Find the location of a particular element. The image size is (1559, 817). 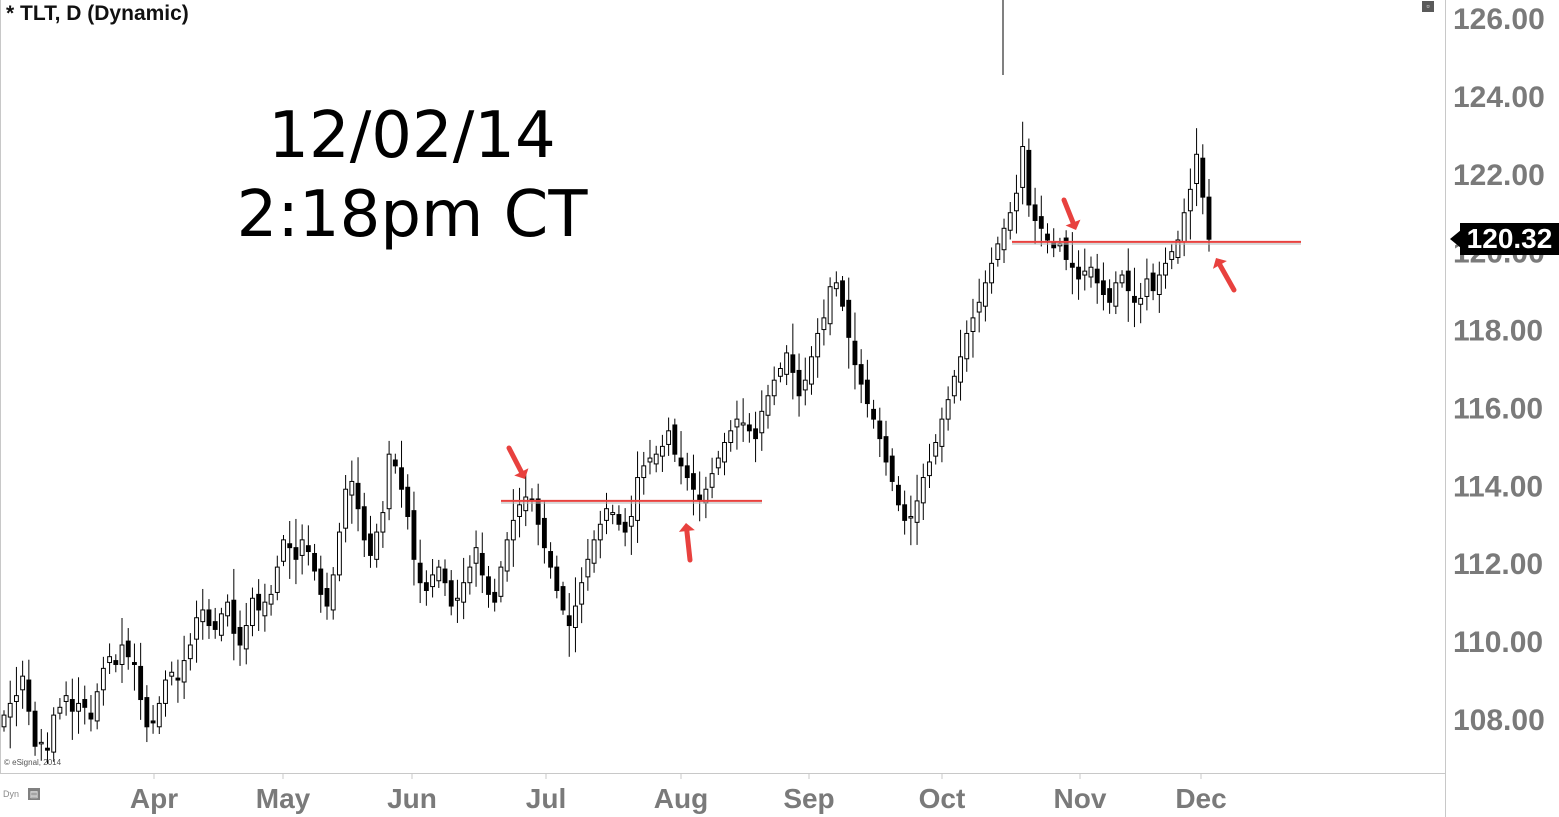

y-tick-label: 118.00 is located at coordinates (1498, 331).